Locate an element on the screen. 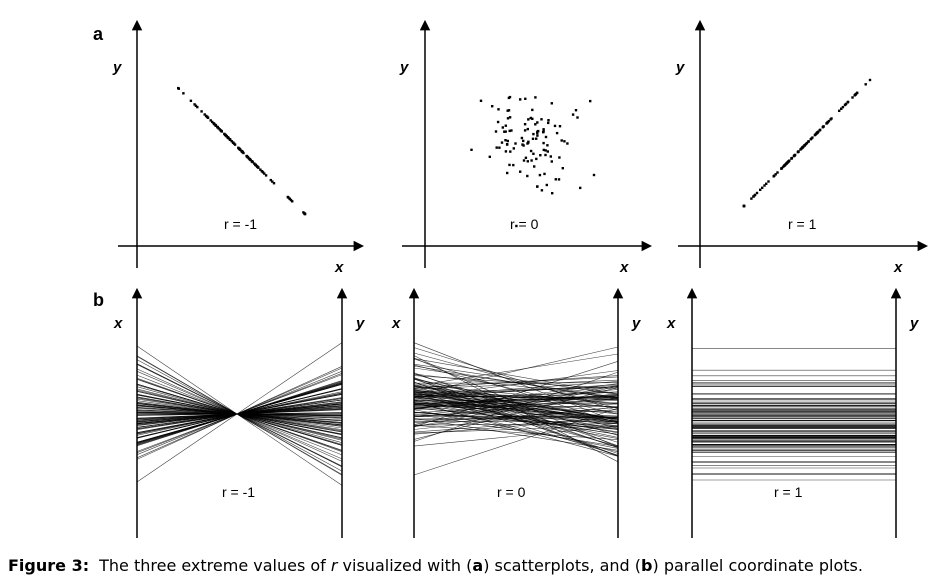  pc-lines is located at coordinates (794, 414).